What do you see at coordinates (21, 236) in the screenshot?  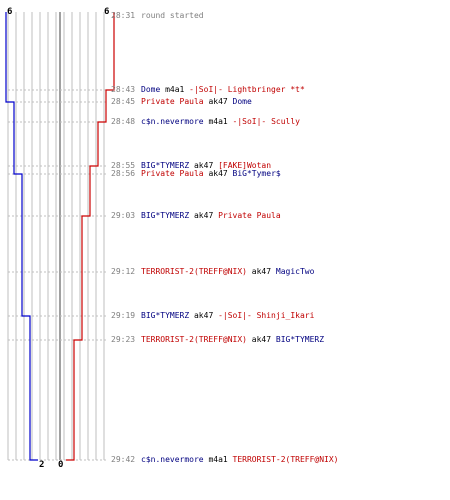 I see `series-line-blue` at bounding box center [21, 236].